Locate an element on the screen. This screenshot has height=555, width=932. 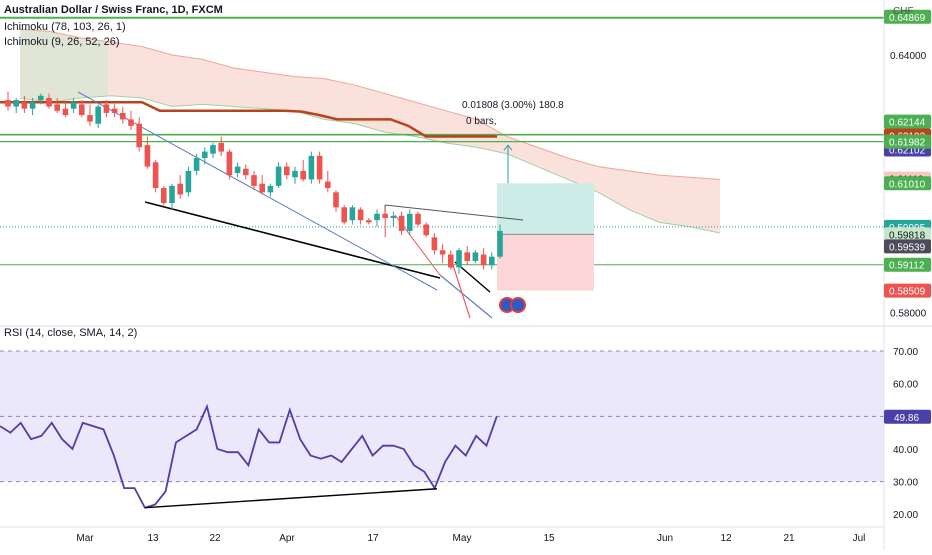
indicator-ichimoku-short: Ichimoku (9, 26, 52, 26) is located at coordinates (62, 42).